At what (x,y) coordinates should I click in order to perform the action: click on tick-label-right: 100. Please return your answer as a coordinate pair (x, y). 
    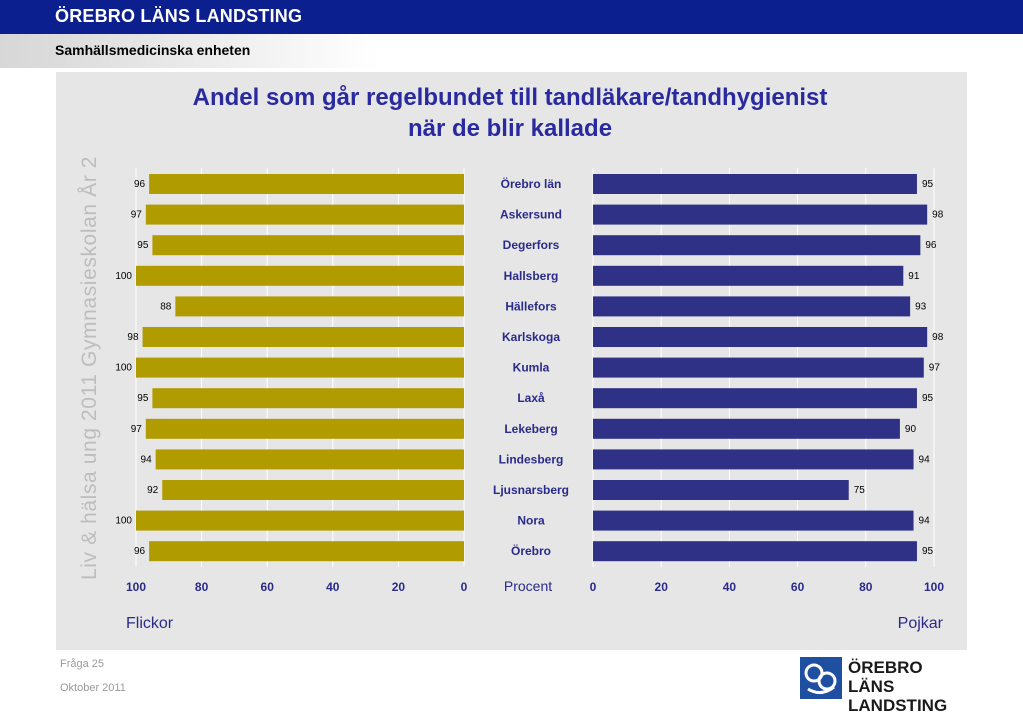
    Looking at the image, I should click on (934, 587).